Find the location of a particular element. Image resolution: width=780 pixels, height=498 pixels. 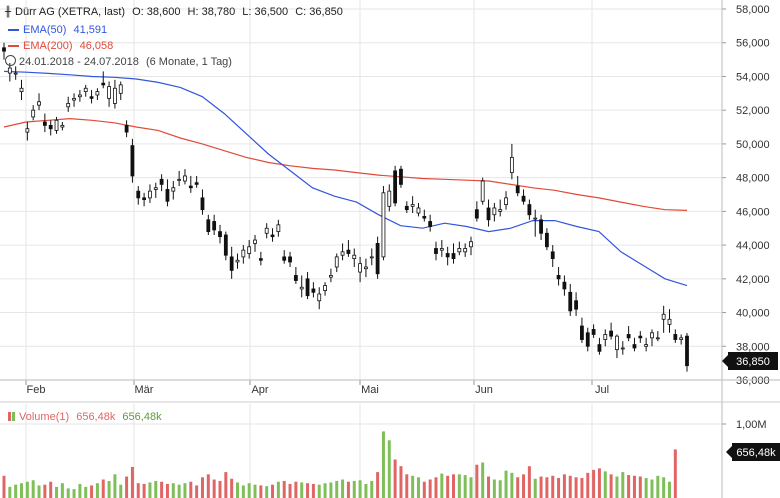

price-tick-label: 54,000 is located at coordinates (753, 77).